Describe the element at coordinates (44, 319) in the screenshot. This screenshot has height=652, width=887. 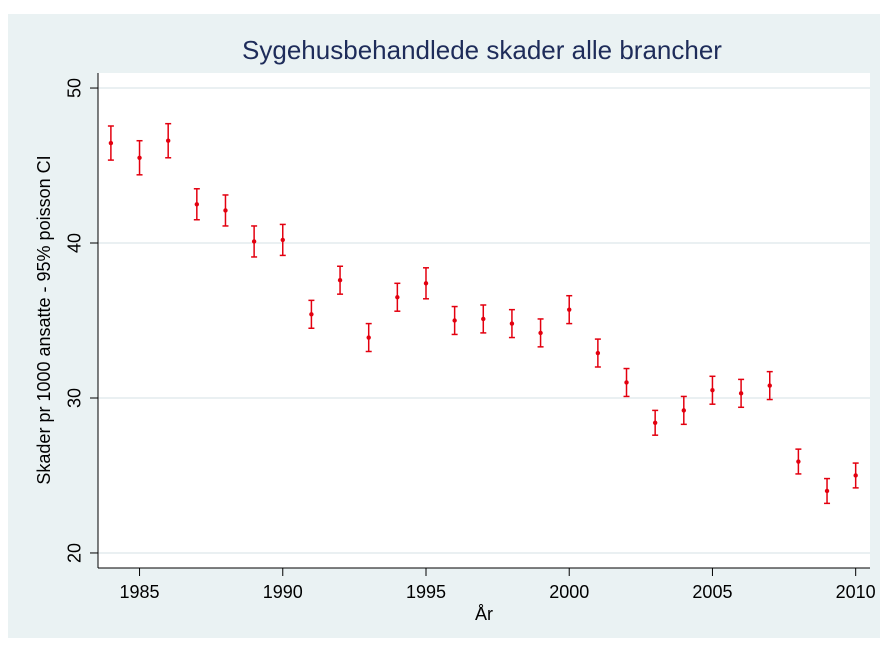
I see `y-axis-label: Skader pr 1000 ansatte - 95% poisson CI` at that location.